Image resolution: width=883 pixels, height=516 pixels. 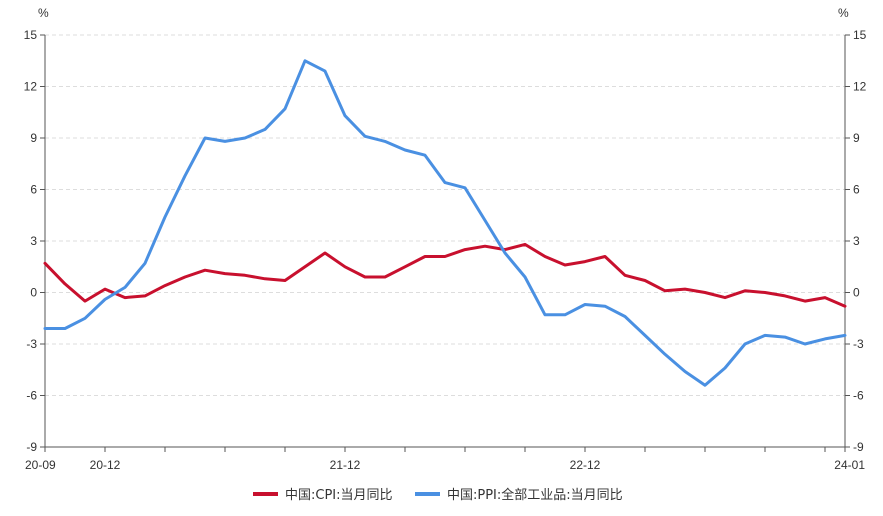 I want to click on left-y-tick-label: 9, so click(x=33, y=138).